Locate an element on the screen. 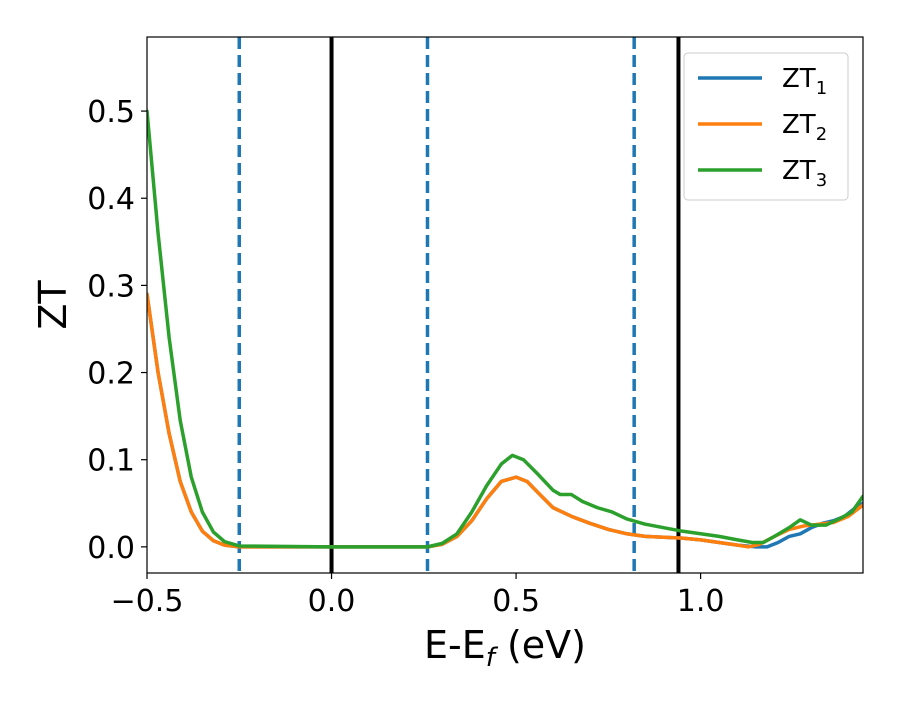  legend: ZT1 ZT2 ZT3 is located at coordinates (766, 126).